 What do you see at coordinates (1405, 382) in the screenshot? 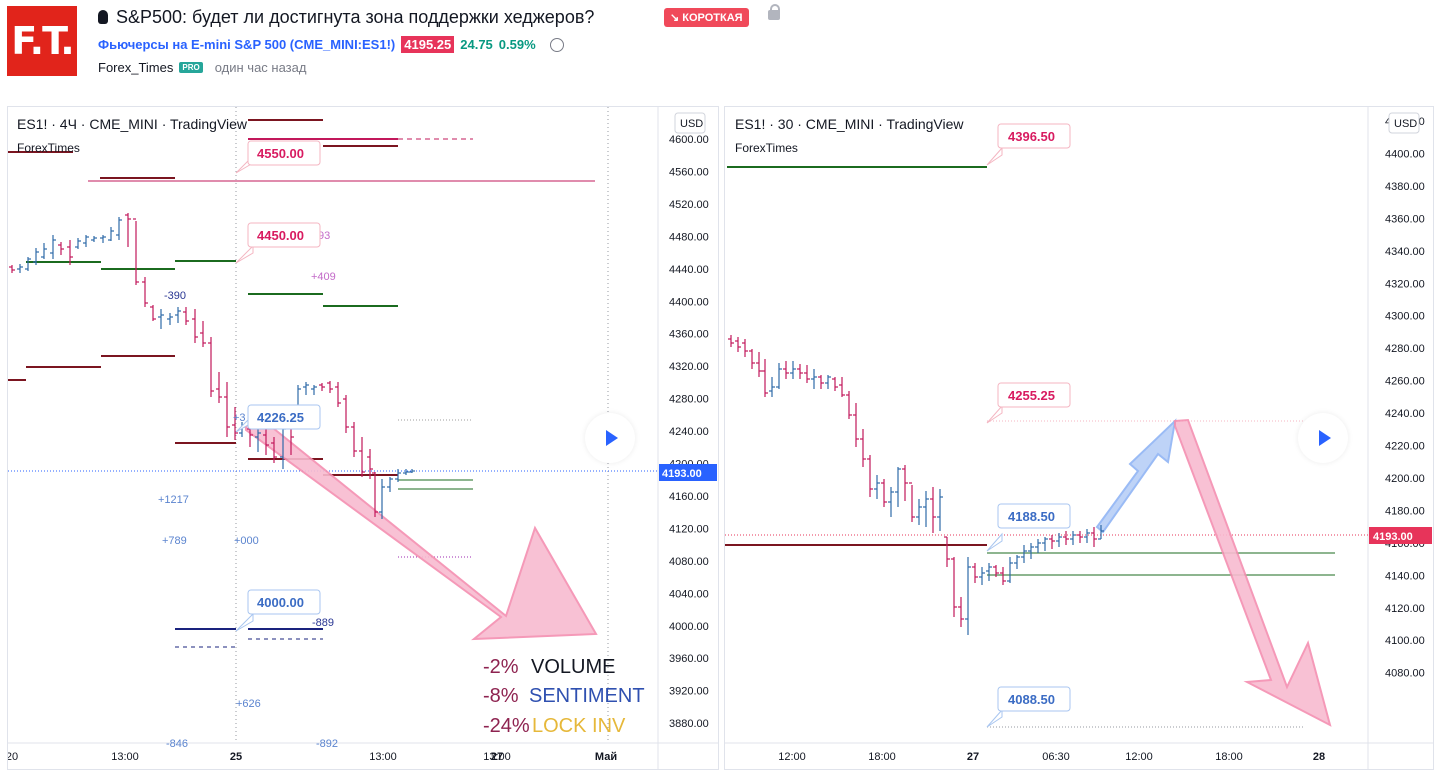
I see `price-axis-label: 4260.00` at bounding box center [1405, 382].